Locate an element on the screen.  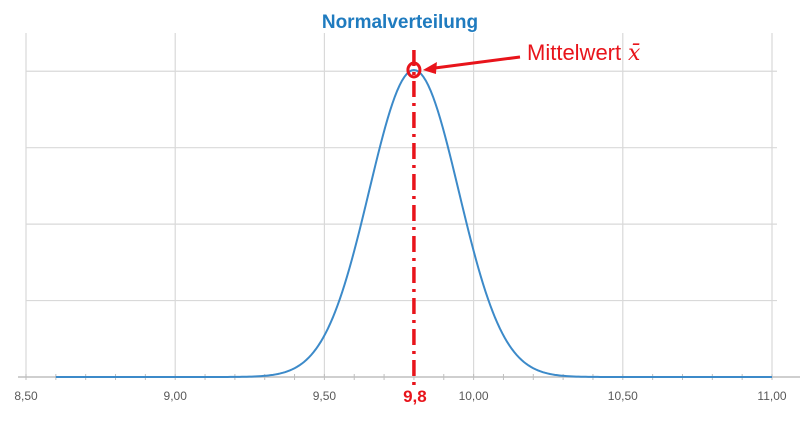
arrow-head is located at coordinates (429, 68).